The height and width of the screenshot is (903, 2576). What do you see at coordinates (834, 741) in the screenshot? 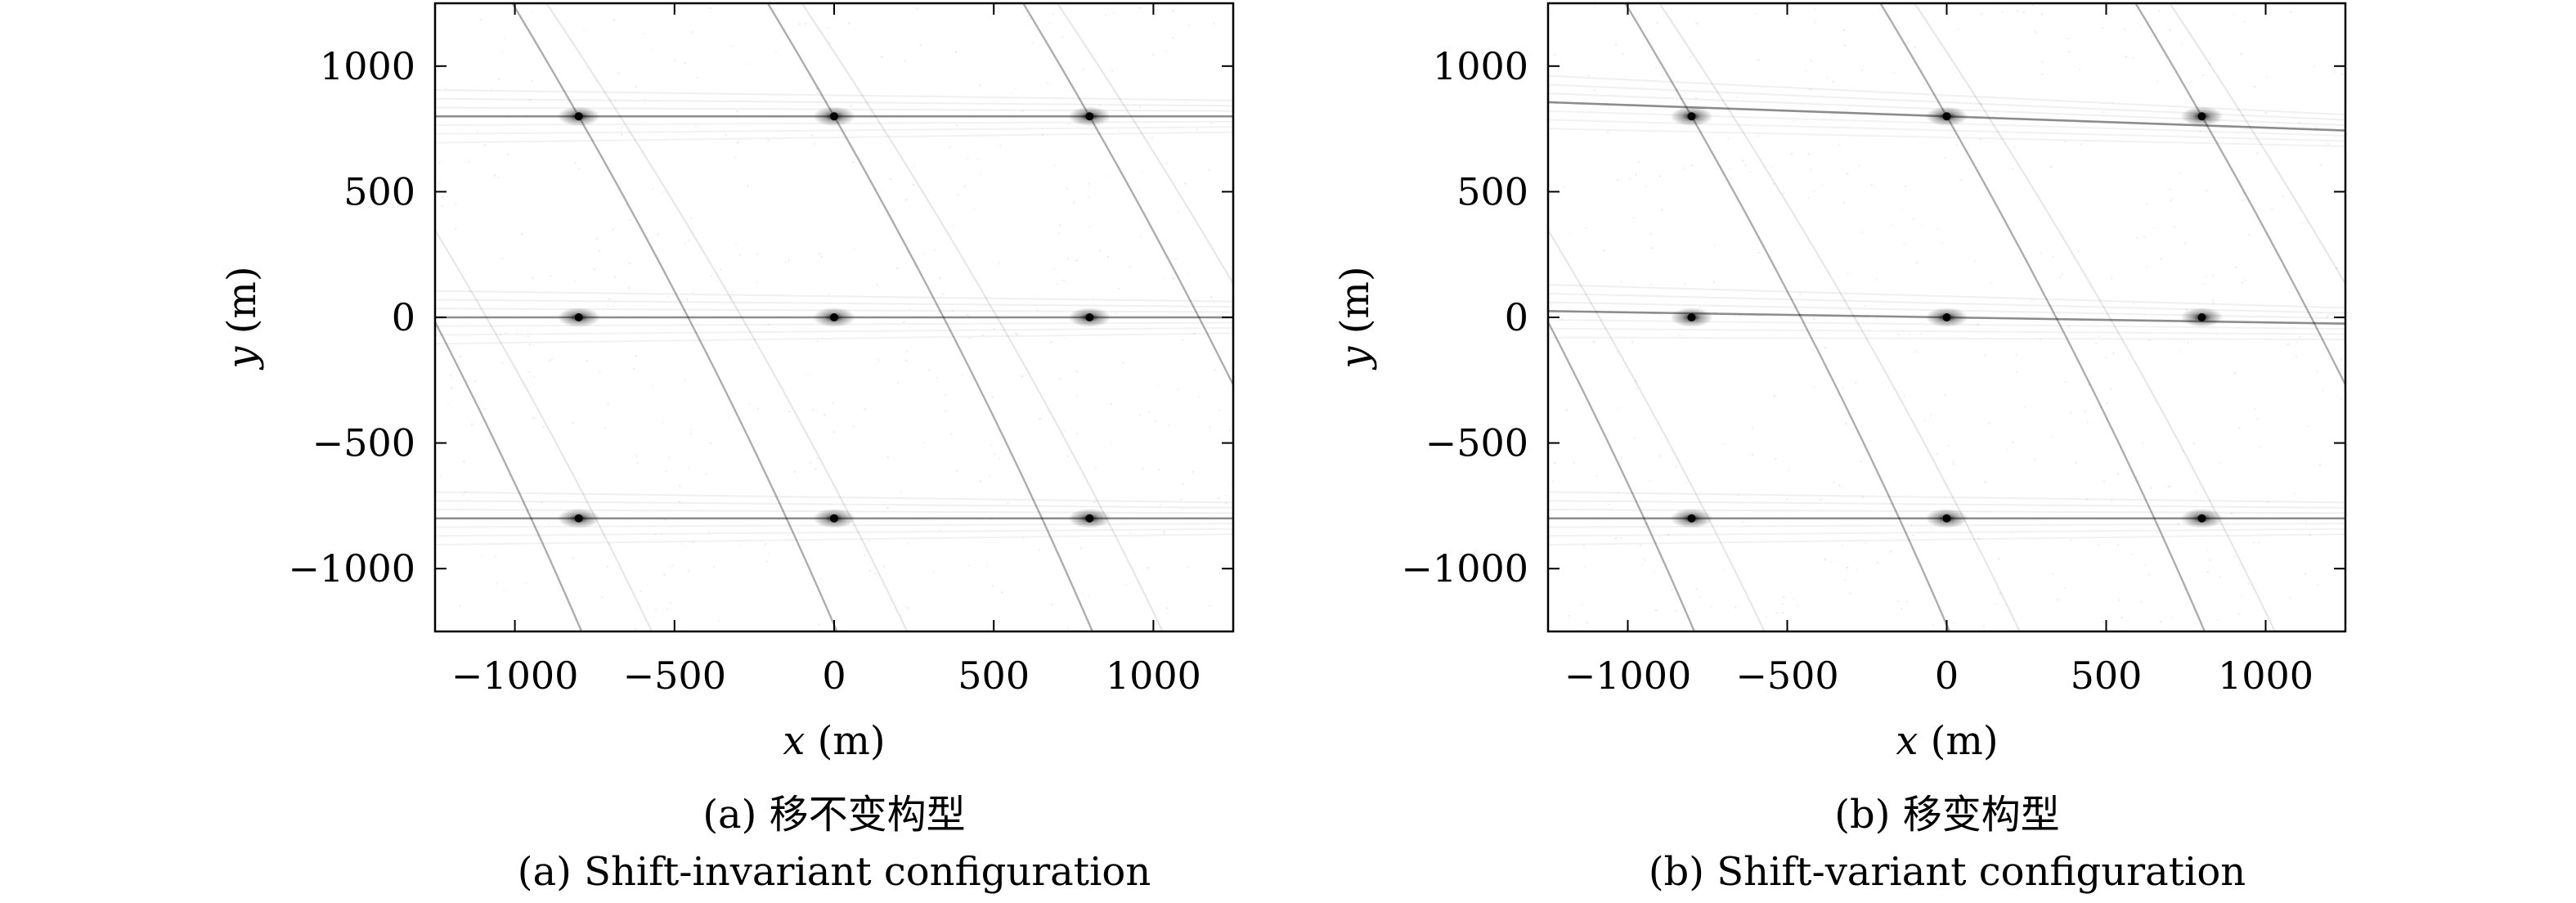
I see `x-axis-label: x (m)` at bounding box center [834, 741].